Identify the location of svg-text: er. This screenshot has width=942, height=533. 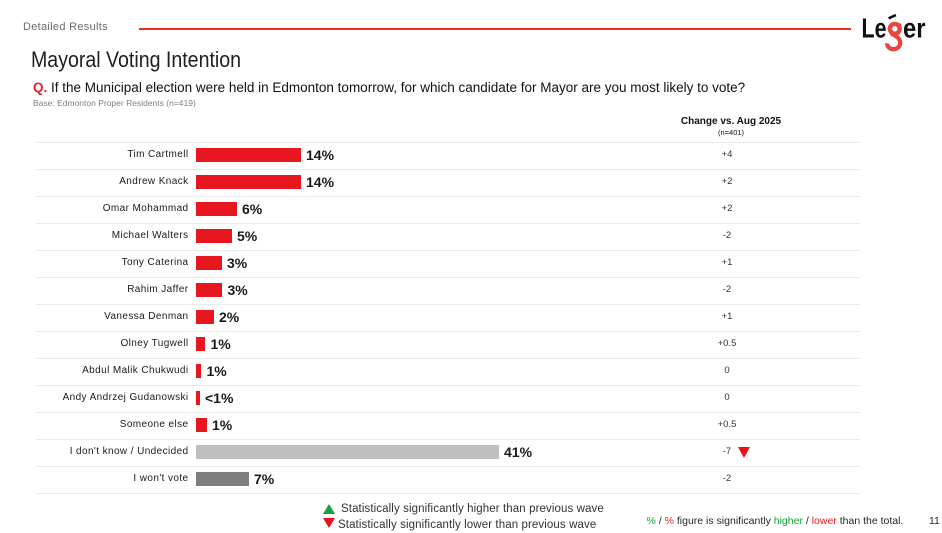
(914, 28).